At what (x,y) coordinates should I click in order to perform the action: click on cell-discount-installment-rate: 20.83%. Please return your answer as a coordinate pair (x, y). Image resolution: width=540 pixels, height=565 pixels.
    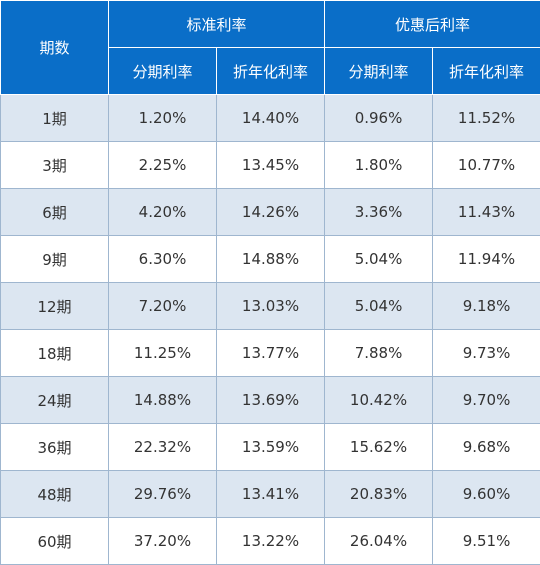
    Looking at the image, I should click on (379, 494).